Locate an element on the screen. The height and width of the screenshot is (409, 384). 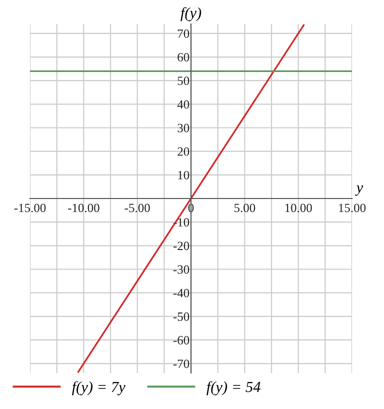
y-tick-label: -70 is located at coordinates (181, 364).